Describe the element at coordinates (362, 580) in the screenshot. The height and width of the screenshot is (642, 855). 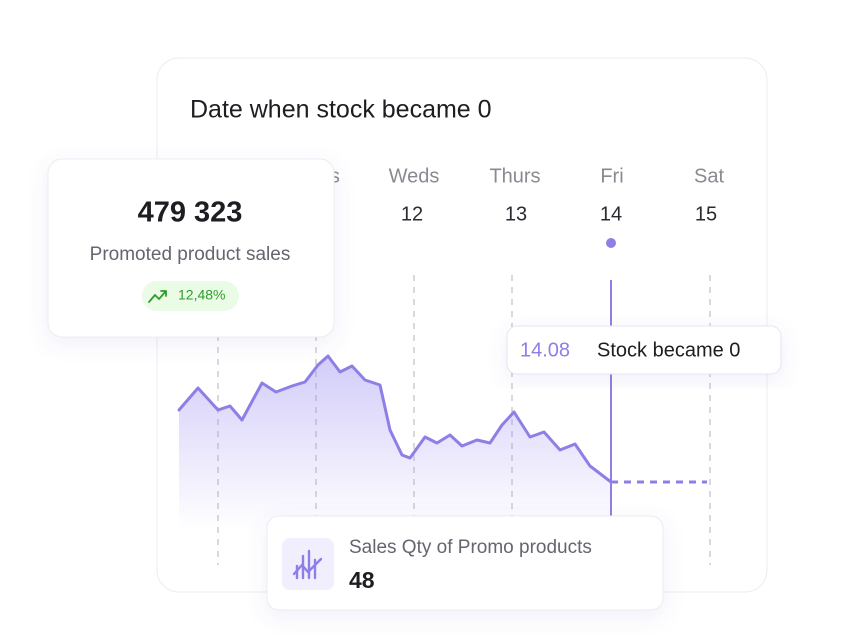
I see `qty-value: 48` at that location.